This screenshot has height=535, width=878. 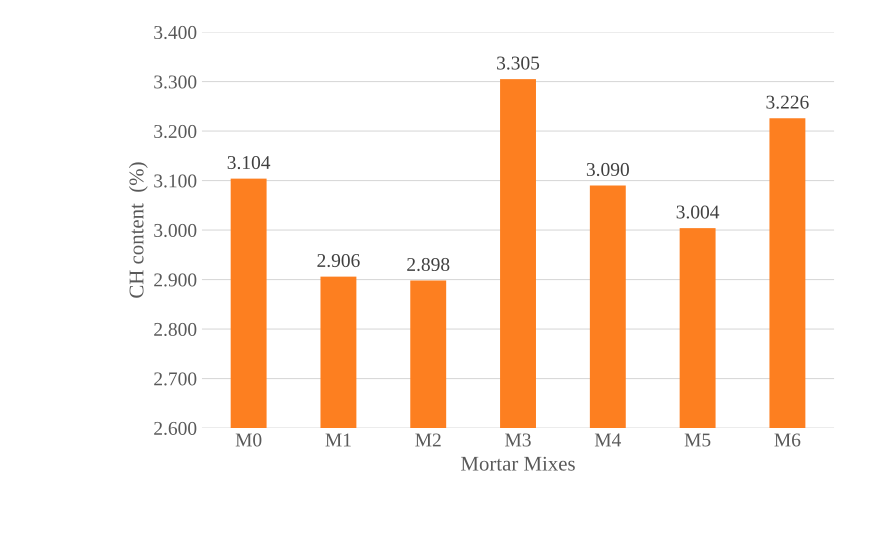 I want to click on x-tick-label: M1, so click(x=338, y=440).